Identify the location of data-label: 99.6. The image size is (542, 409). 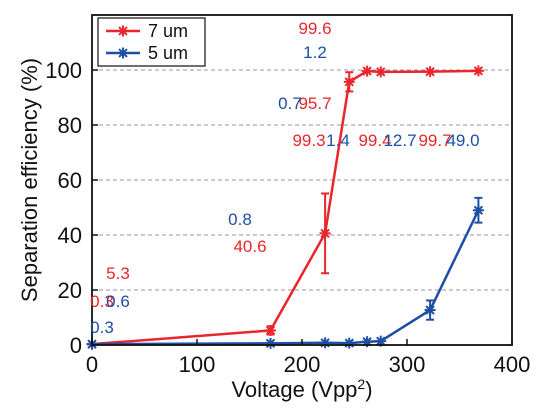
(314, 28).